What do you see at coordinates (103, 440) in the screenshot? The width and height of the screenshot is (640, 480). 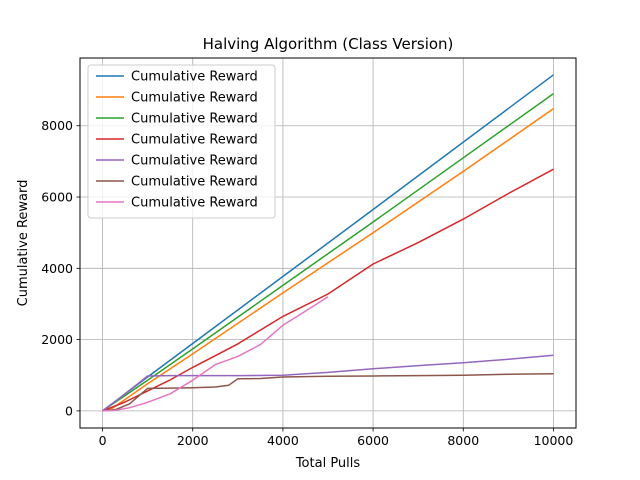 I see `x-tick-label: 0` at bounding box center [103, 440].